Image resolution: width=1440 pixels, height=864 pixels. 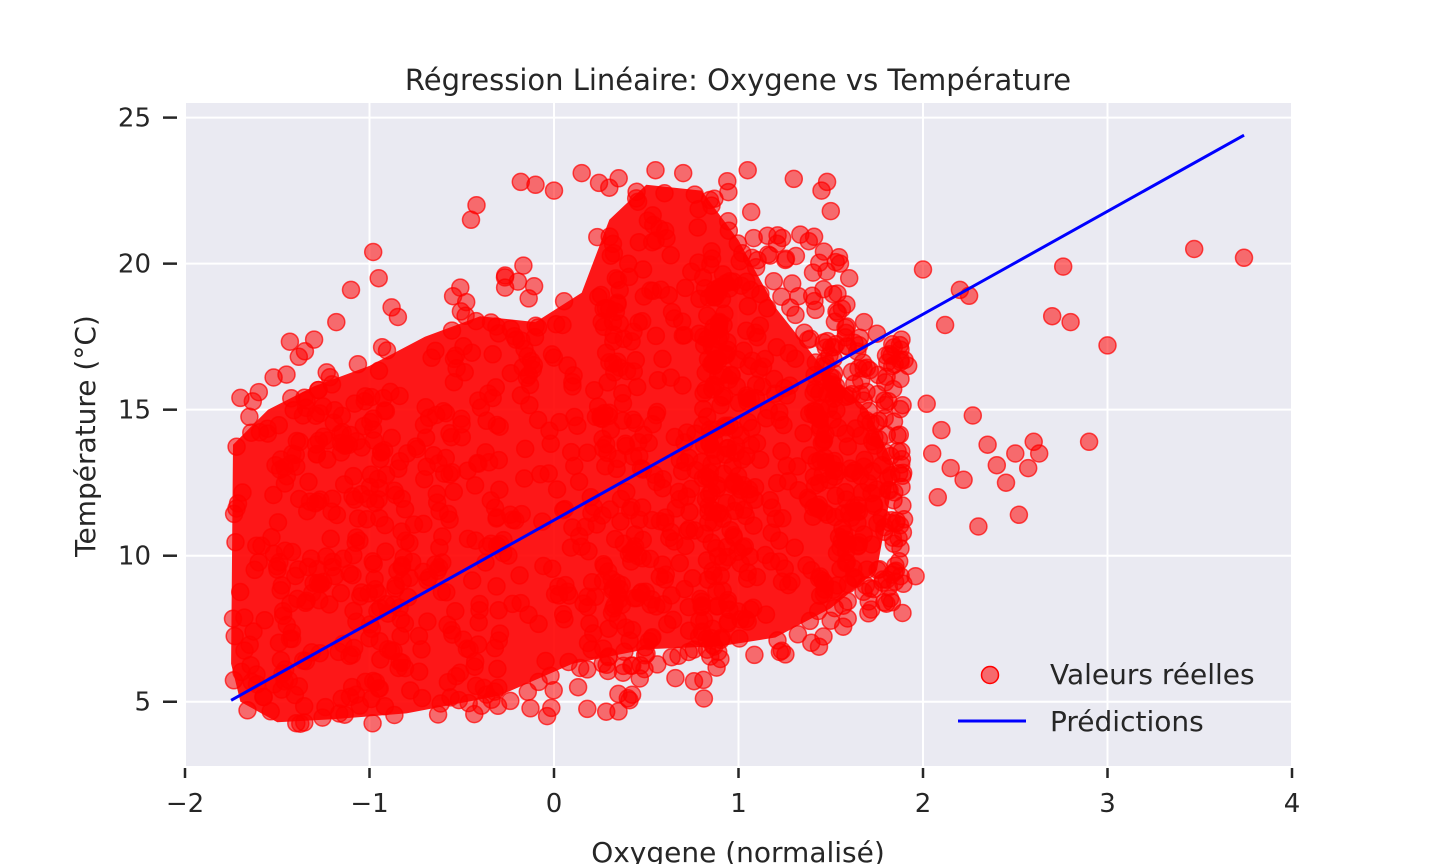 I want to click on y-tick-label-2: 15, so click(x=134, y=411).